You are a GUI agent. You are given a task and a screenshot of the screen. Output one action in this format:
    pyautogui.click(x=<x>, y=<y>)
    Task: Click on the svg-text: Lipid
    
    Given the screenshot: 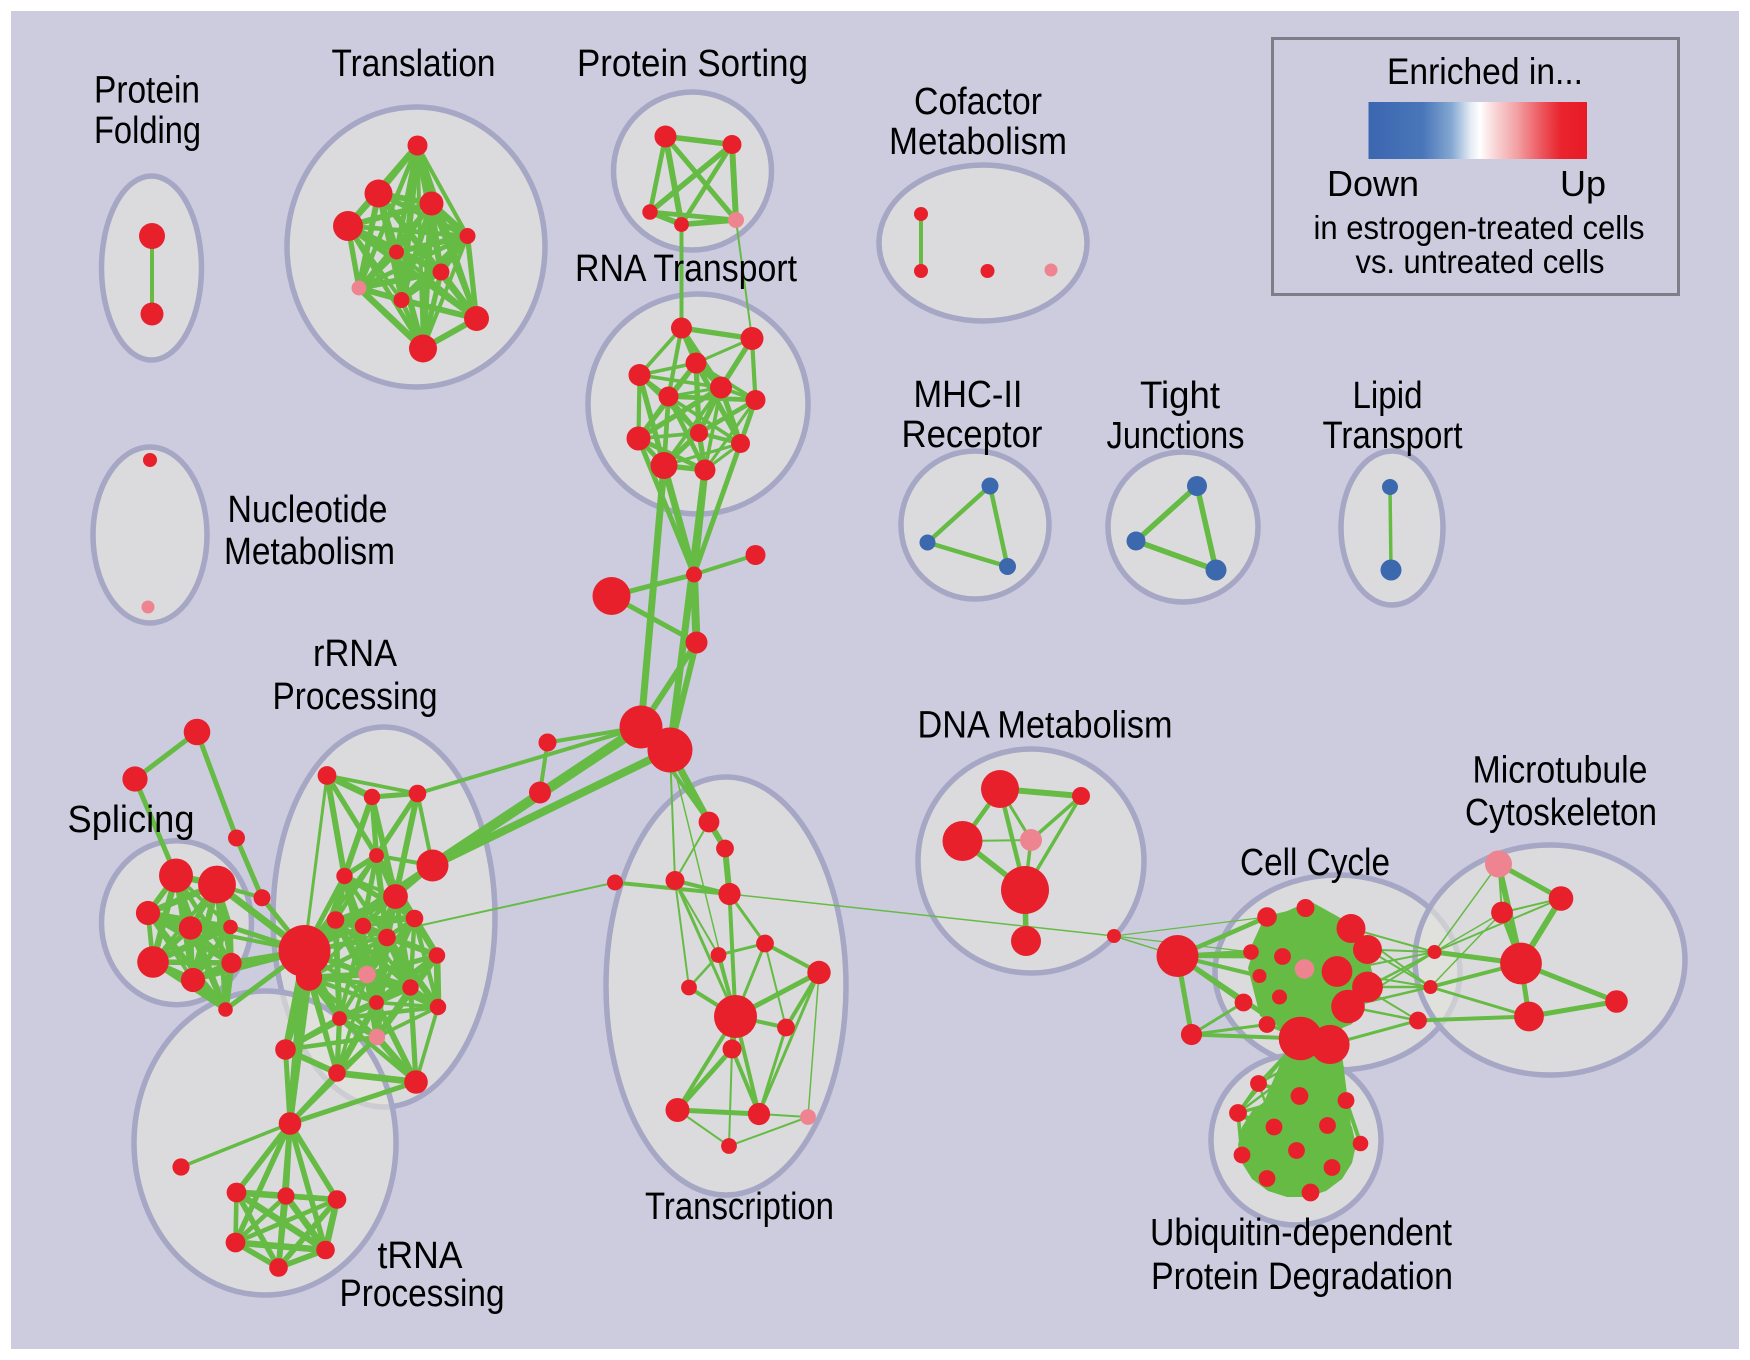 What is the action you would take?
    pyautogui.click(x=1388, y=396)
    